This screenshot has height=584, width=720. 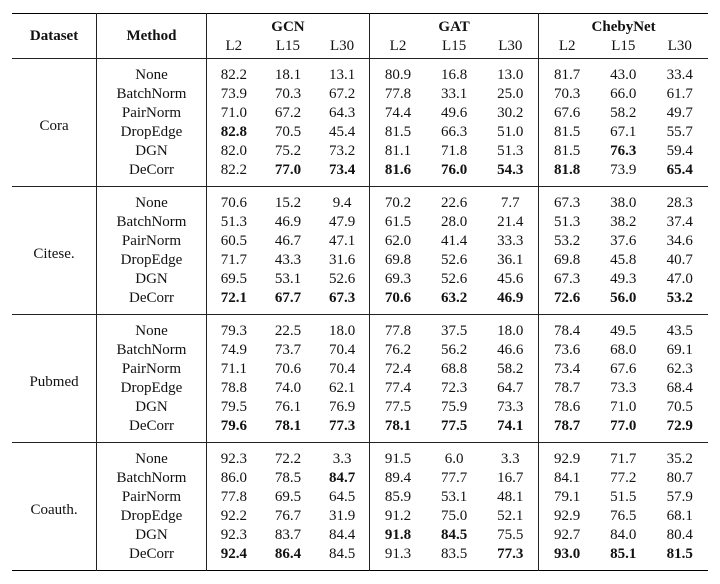 I want to click on score-cell: 46.6, so click(x=510, y=350).